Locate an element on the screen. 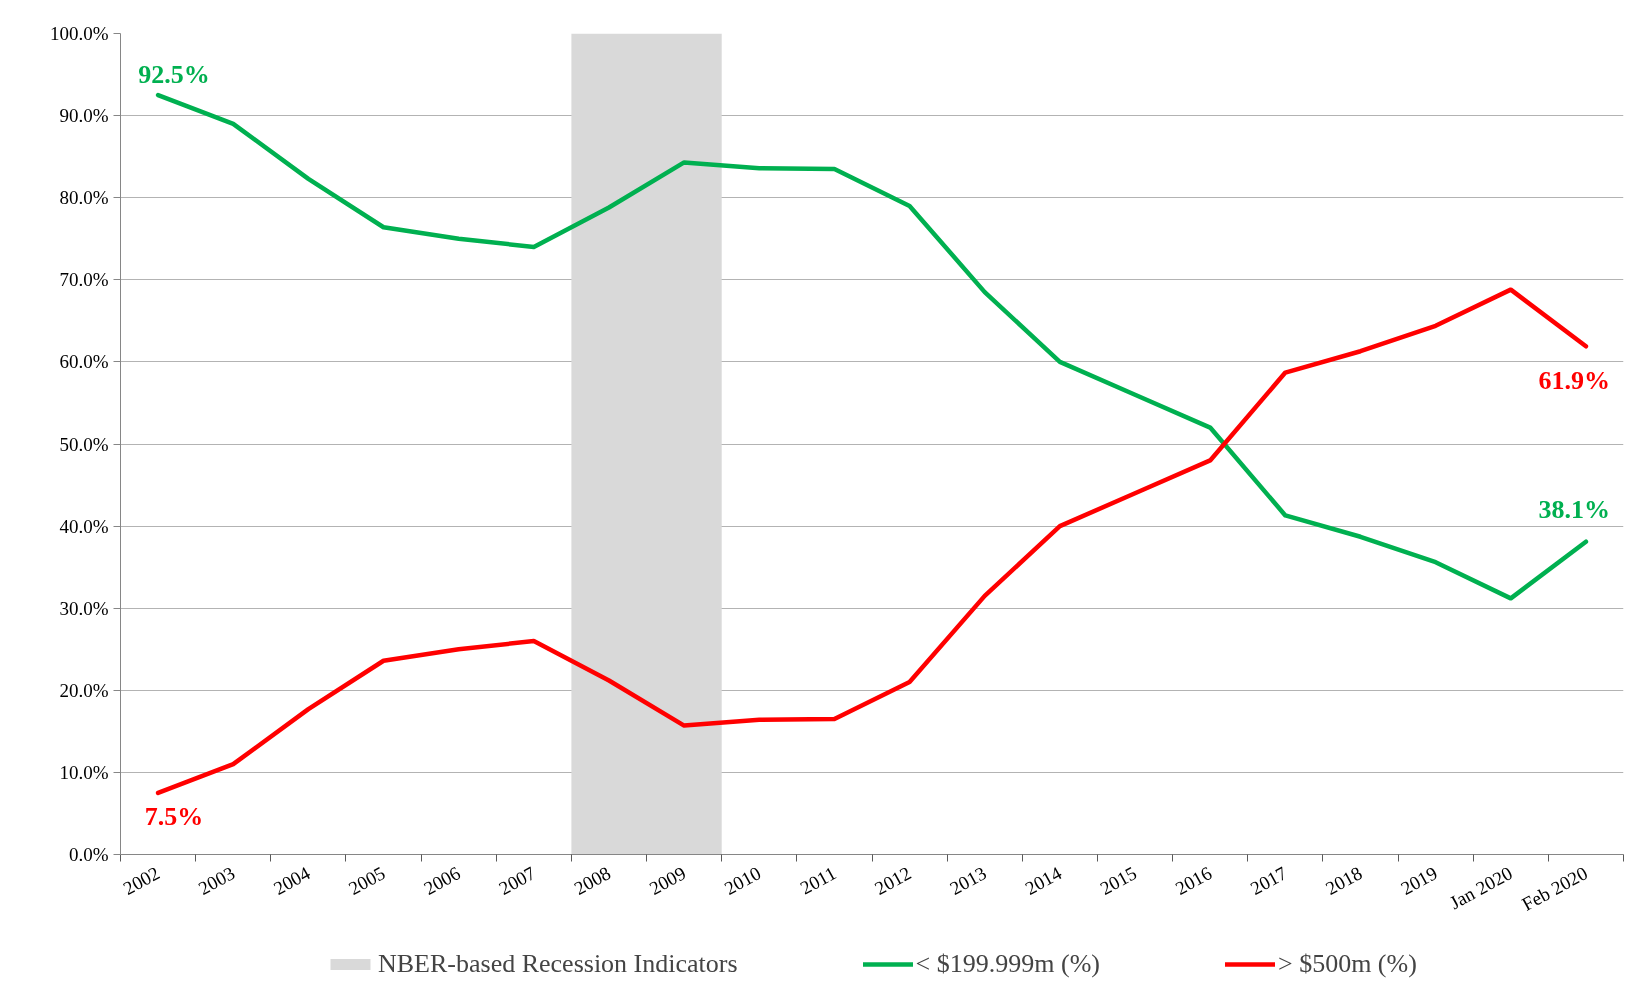  x-tick-label: 2015 is located at coordinates (1118, 880).